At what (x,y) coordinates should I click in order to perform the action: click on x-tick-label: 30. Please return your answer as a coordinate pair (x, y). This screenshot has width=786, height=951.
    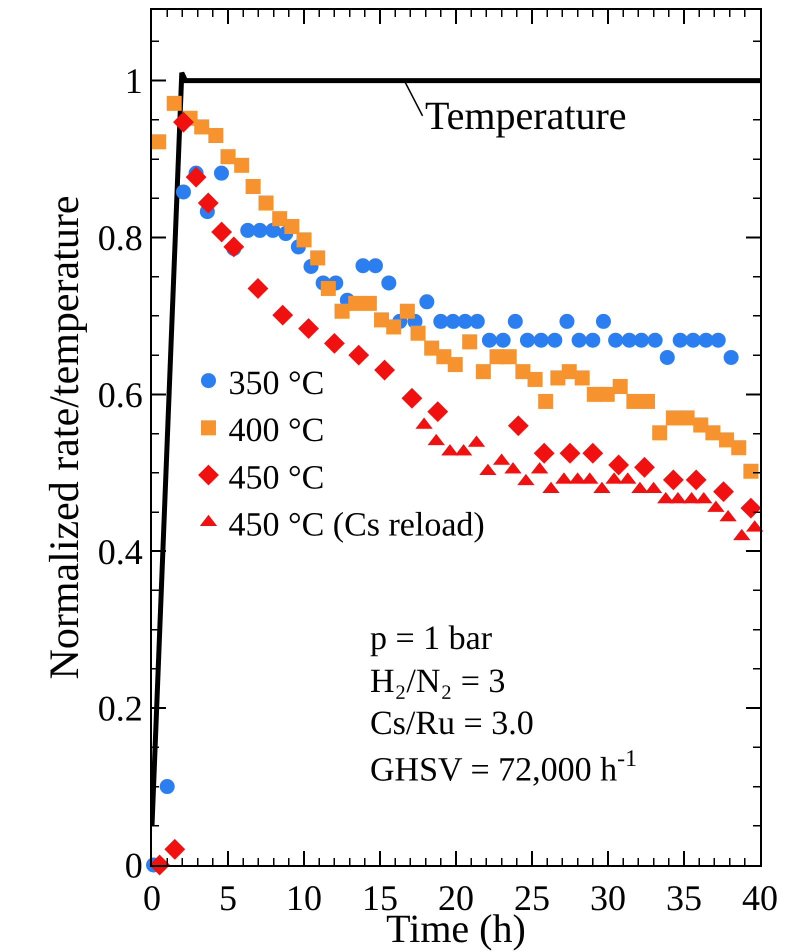
    Looking at the image, I should click on (608, 898).